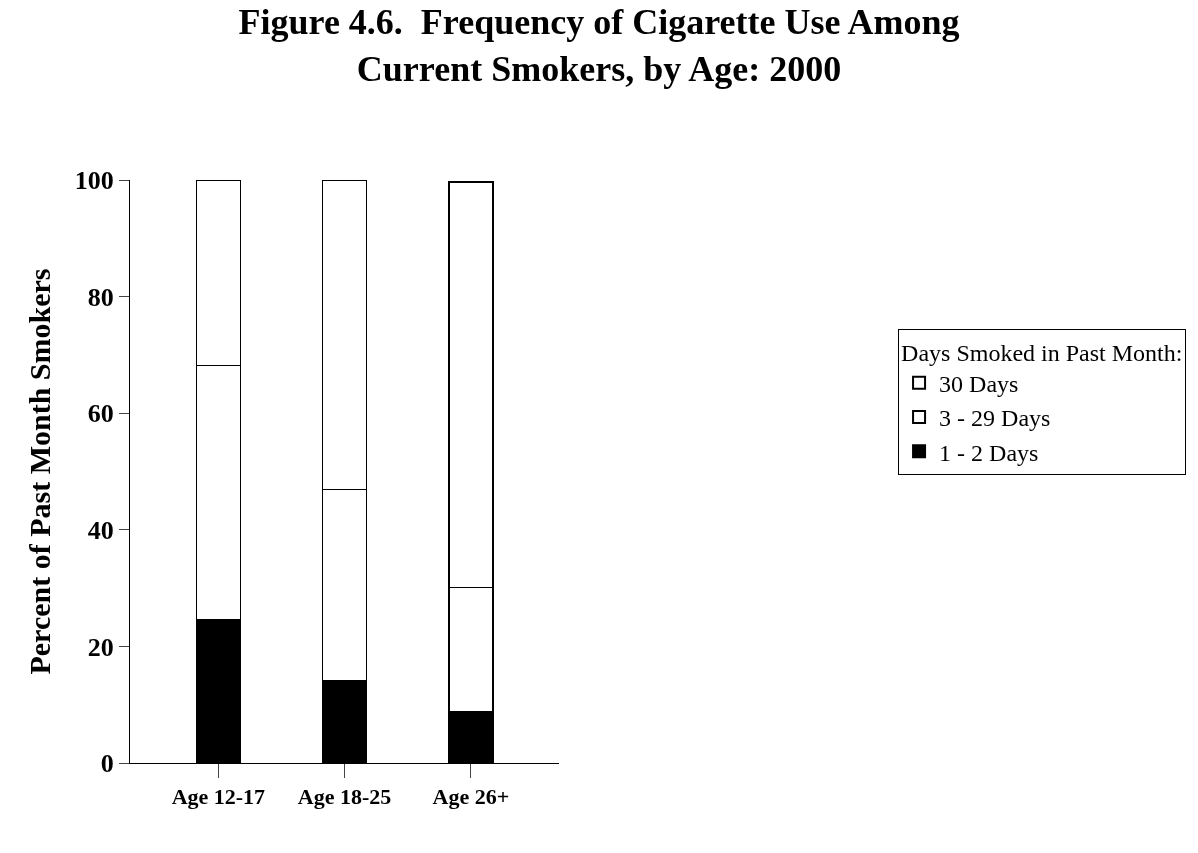  What do you see at coordinates (599, 45) in the screenshot?
I see `chart-title: Figure 4.6. Frequency of Cigarette Use Among Current Smokers, by Age: 2000` at bounding box center [599, 45].